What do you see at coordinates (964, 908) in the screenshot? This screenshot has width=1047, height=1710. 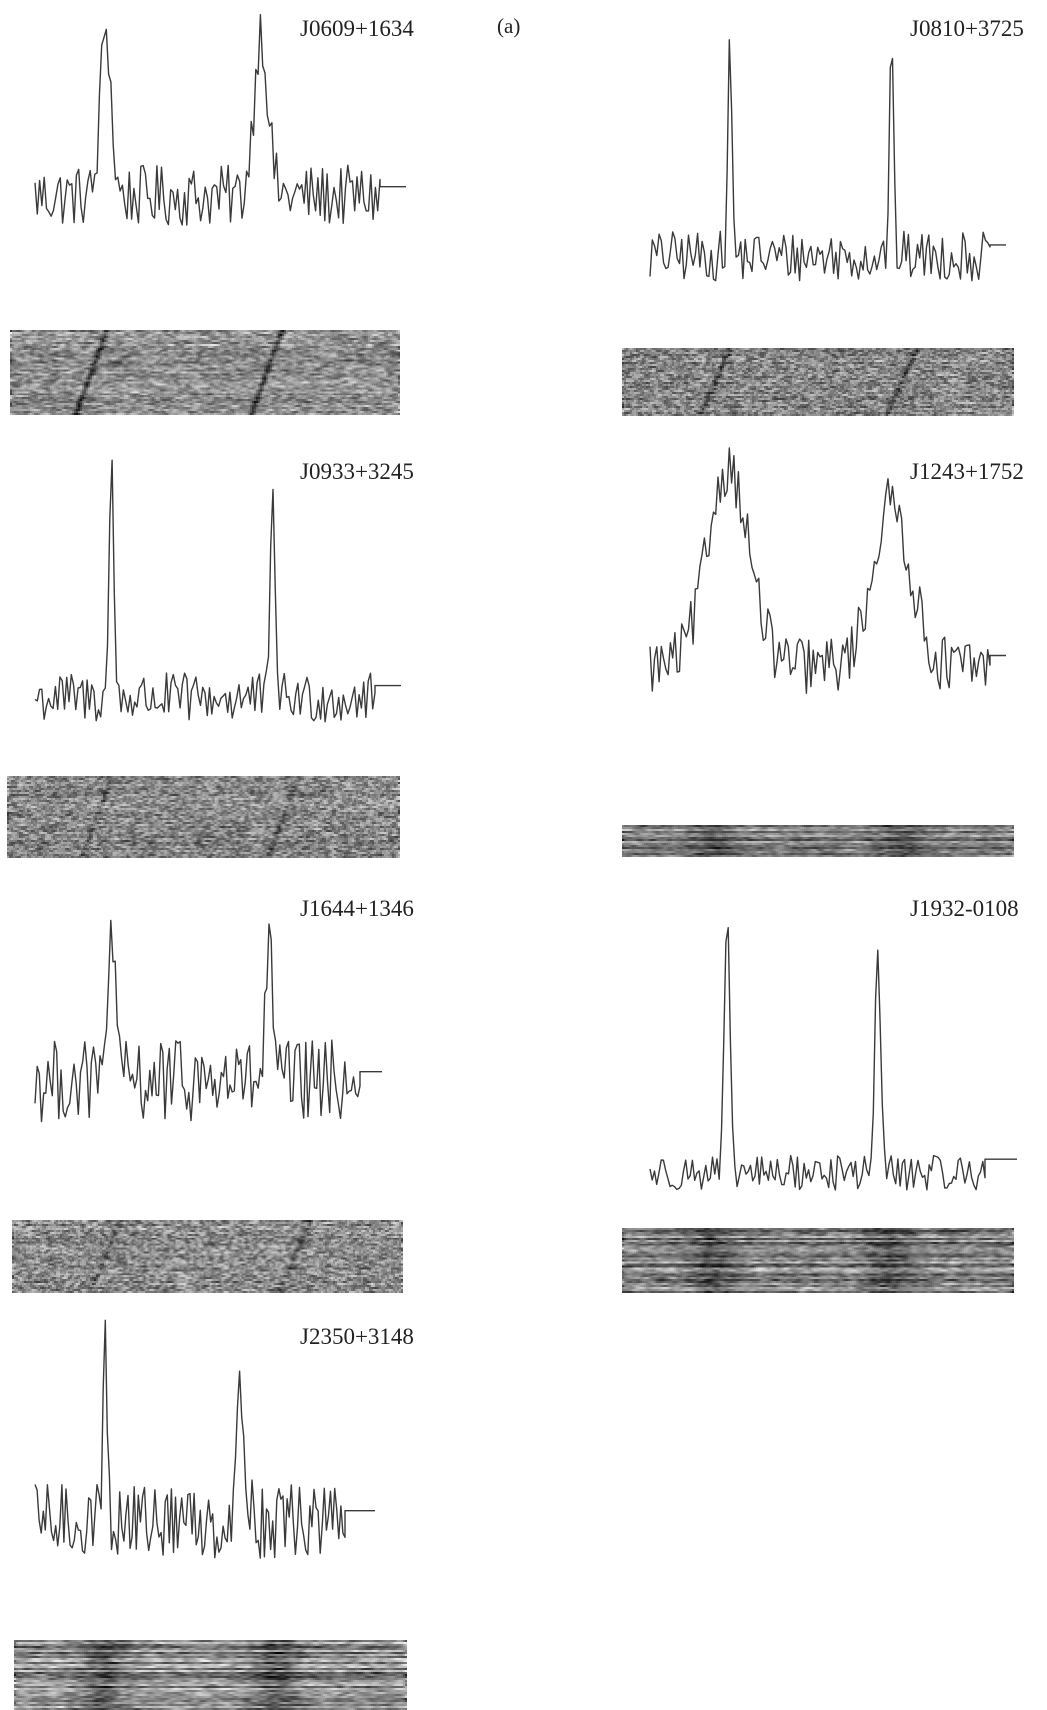 I see `pulsar-name-label: J1932-0108` at bounding box center [964, 908].